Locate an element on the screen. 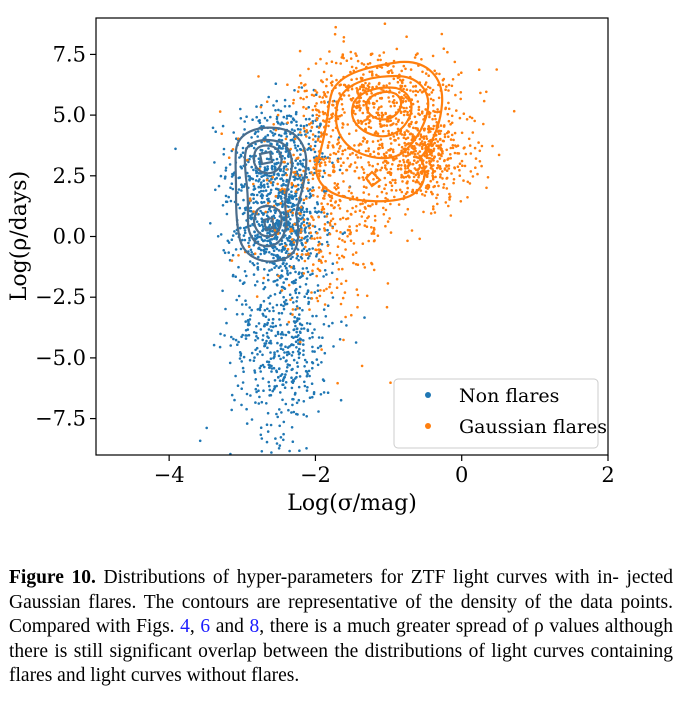 The width and height of the screenshot is (683, 722). figure-ref-6: 6 is located at coordinates (205, 626).